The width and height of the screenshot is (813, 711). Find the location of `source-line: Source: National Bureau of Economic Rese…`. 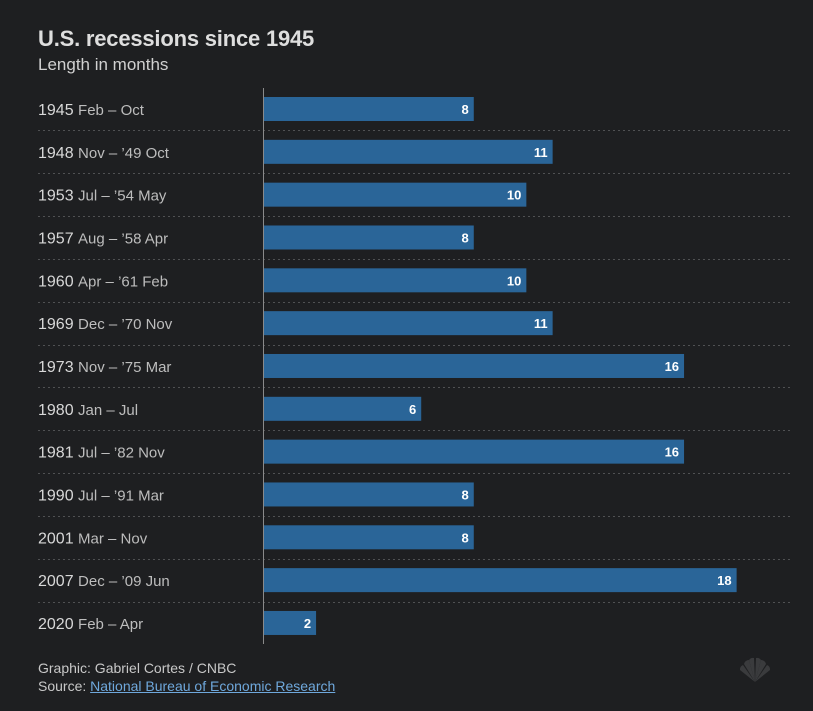

source-line: Source: National Bureau of Economic Rese… is located at coordinates (186, 686).